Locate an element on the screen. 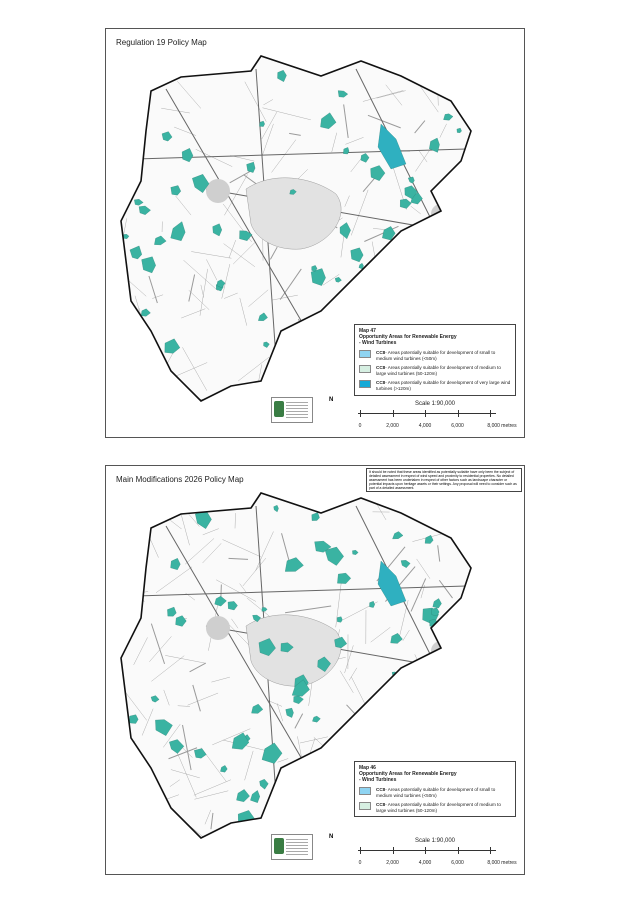  legend-heading: Opportunity Areas for Renewable Energy is located at coordinates (408, 337).